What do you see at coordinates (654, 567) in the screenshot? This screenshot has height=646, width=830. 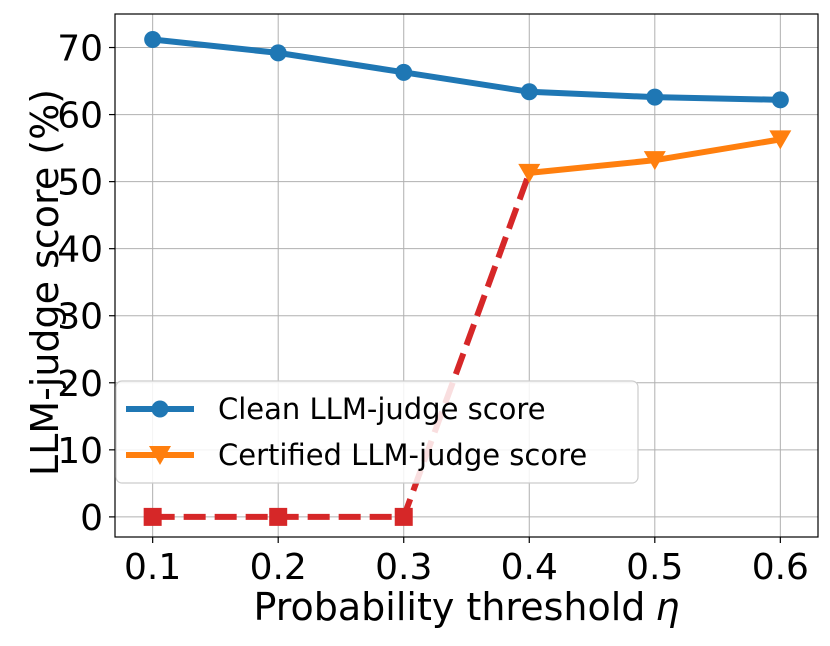 I see `x-tick-label: 0.5` at bounding box center [654, 567].